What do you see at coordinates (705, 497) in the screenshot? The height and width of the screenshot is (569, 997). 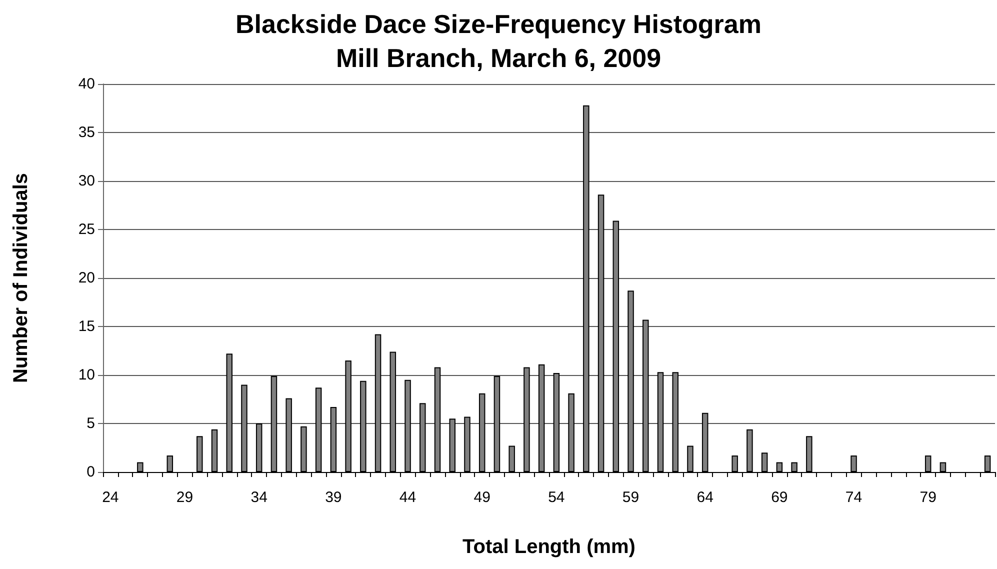 I see `x-tick-label: 64` at bounding box center [705, 497].